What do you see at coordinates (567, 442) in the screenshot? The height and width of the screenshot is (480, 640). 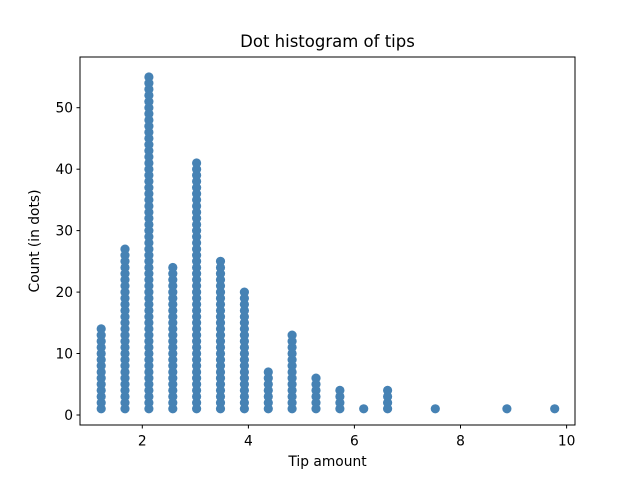 I see `x-tick-label: 10` at bounding box center [567, 442].